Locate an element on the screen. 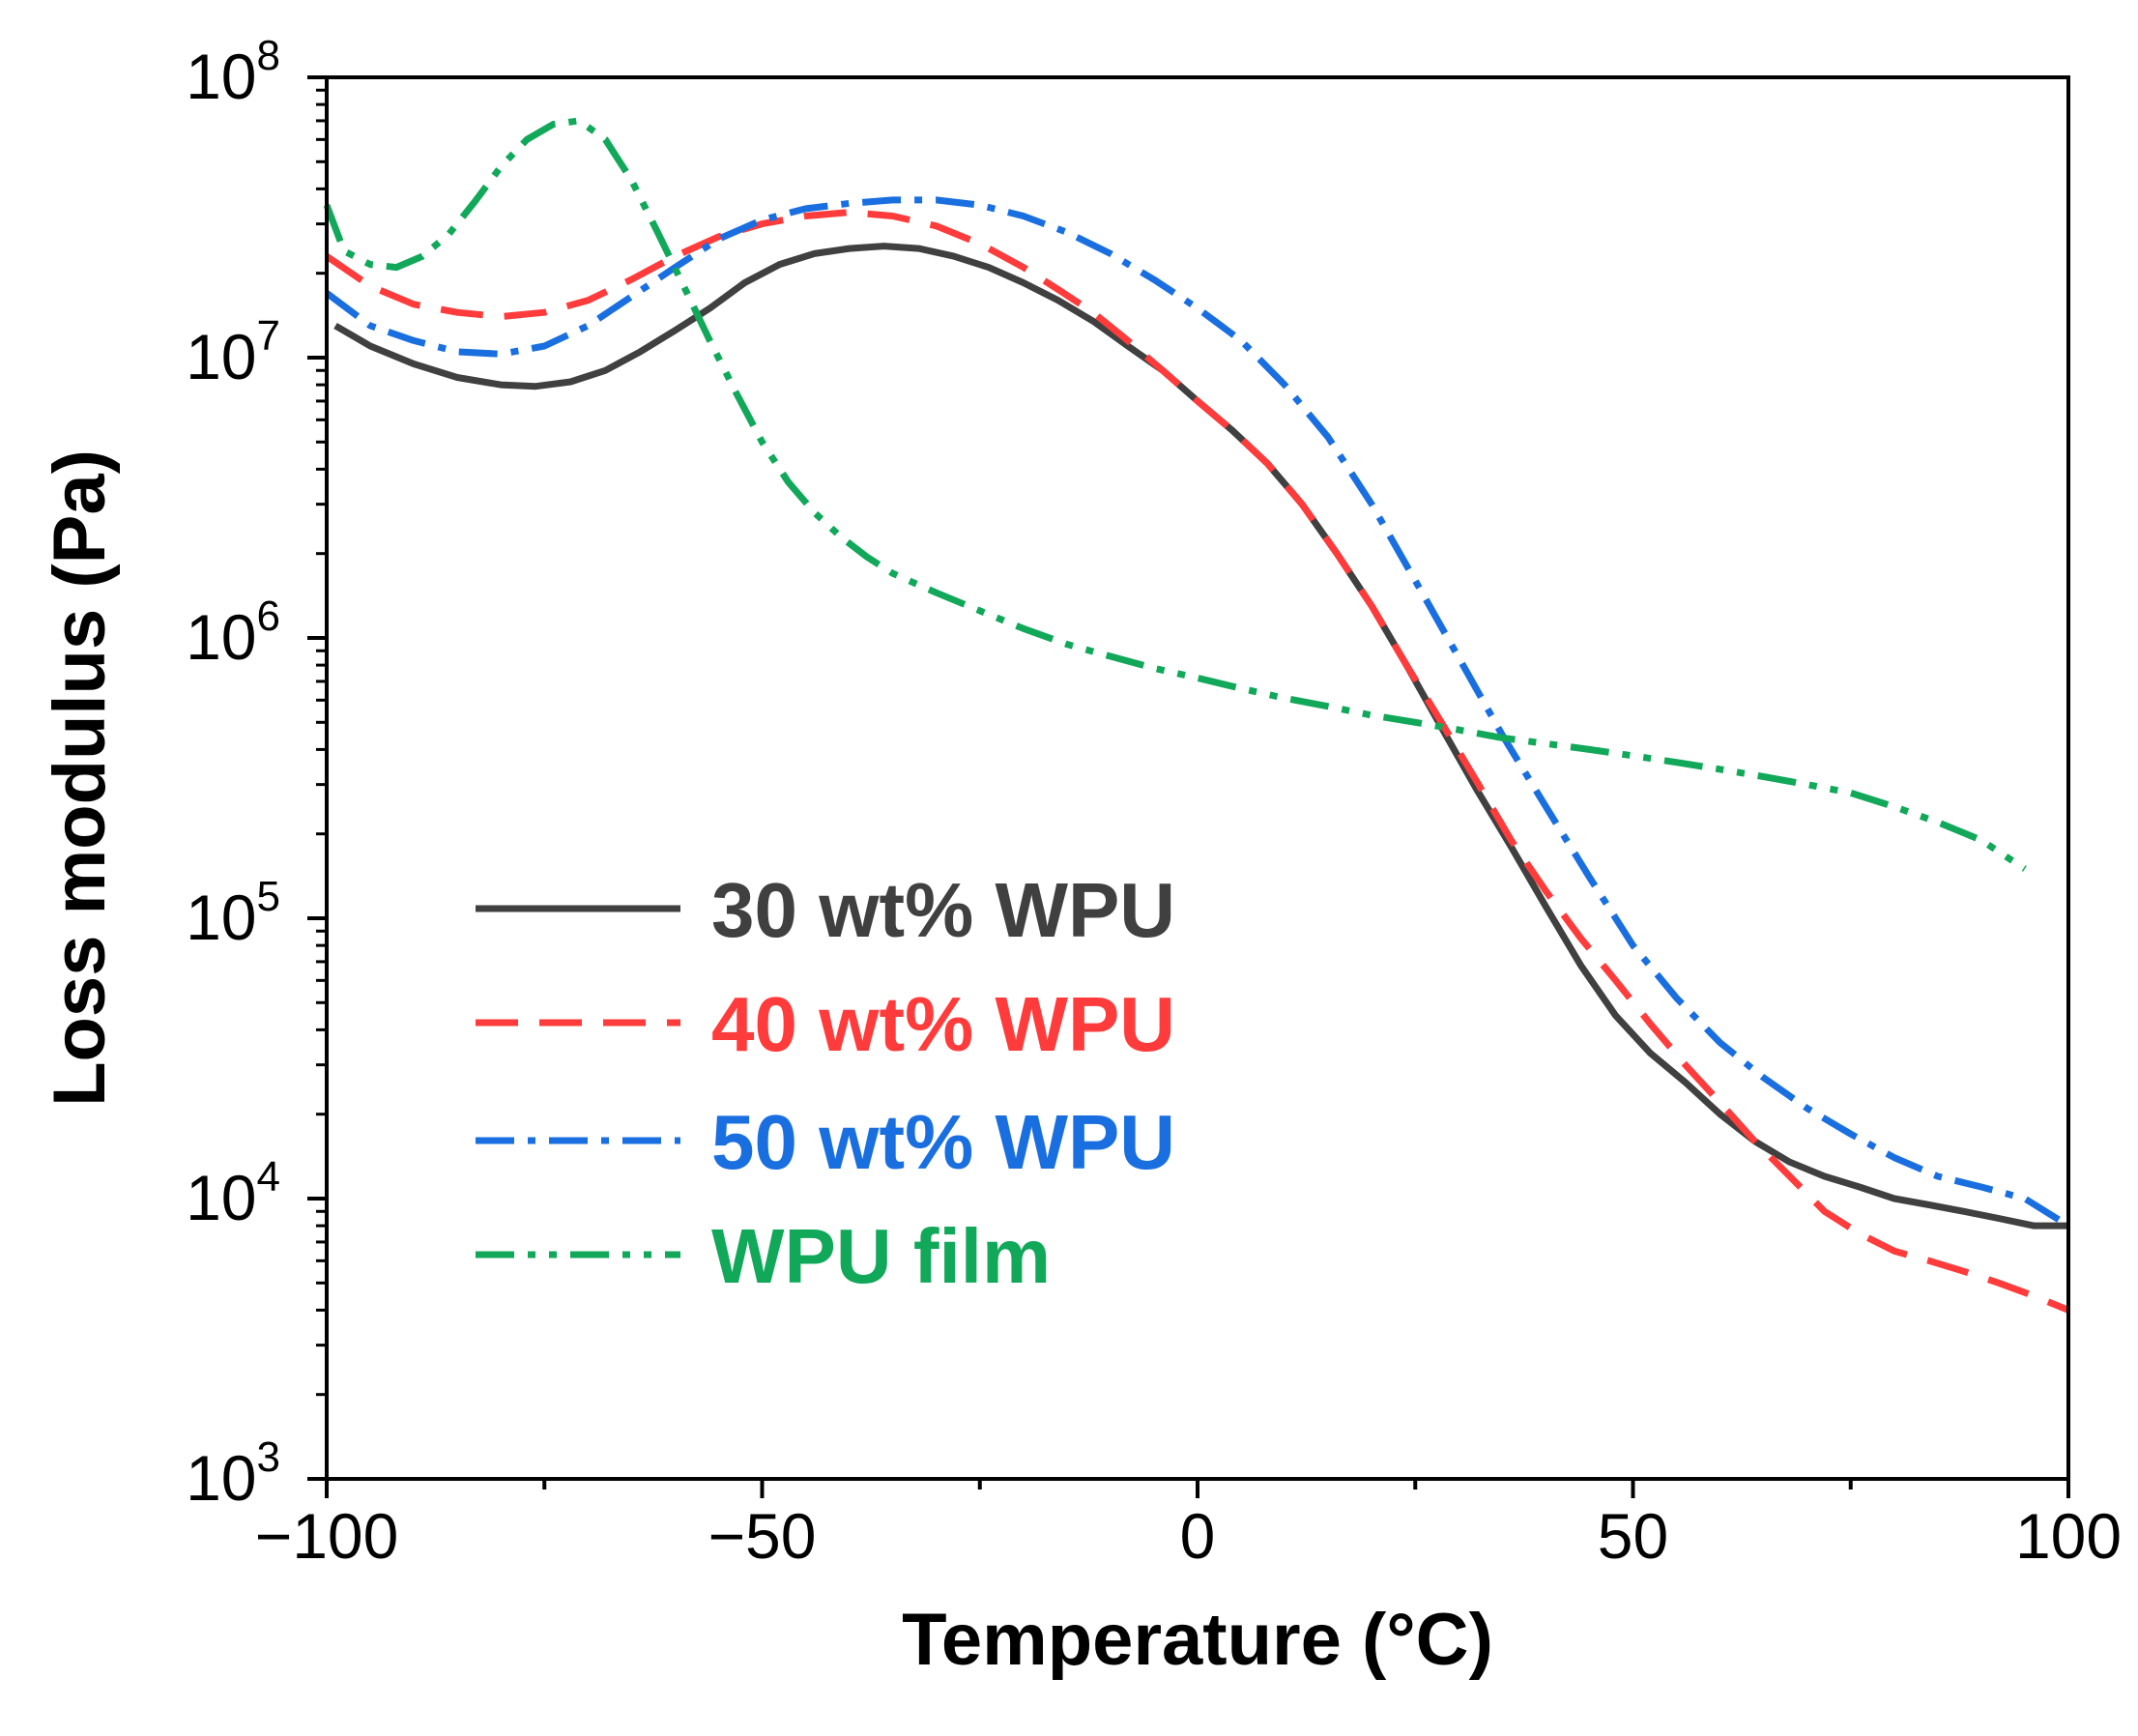  y-tick-label: 10³ is located at coordinates (233, 1473).